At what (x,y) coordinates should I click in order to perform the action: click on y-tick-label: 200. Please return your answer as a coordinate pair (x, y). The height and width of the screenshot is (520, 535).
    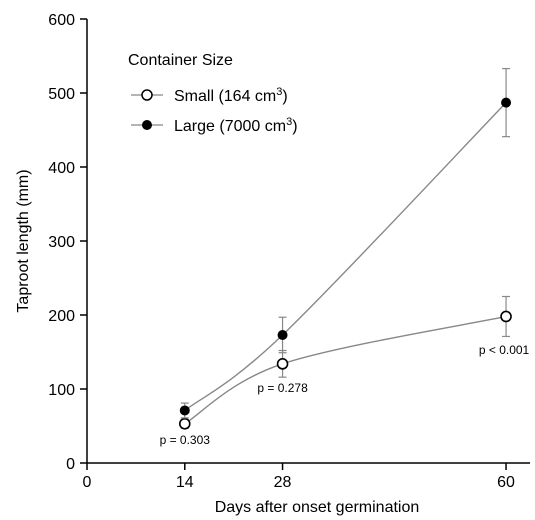
    Looking at the image, I should click on (61, 316).